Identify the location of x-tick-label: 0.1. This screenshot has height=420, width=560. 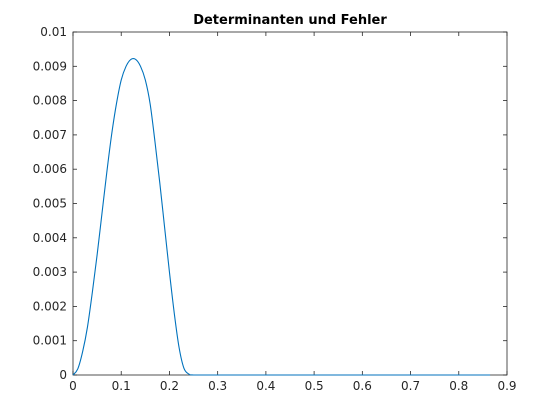
(121, 386).